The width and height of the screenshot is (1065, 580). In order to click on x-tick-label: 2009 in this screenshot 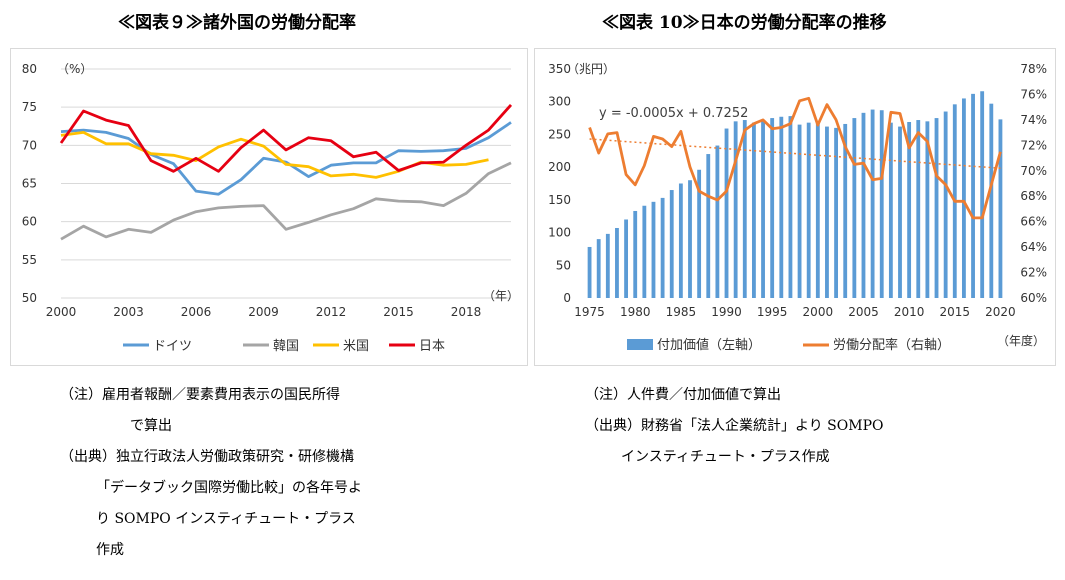, I will do `click(263, 312)`.